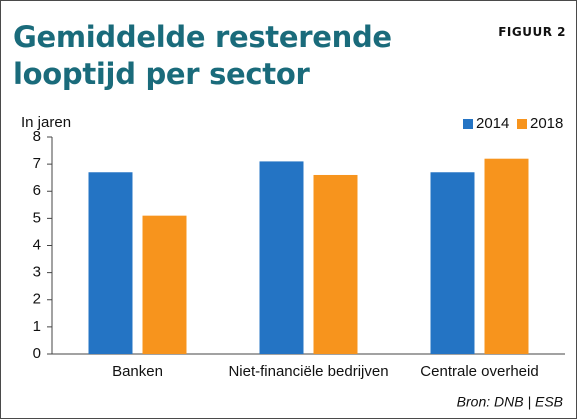 This screenshot has width=577, height=419. Describe the element at coordinates (37, 217) in the screenshot. I see `y-tick-label: 5` at that location.